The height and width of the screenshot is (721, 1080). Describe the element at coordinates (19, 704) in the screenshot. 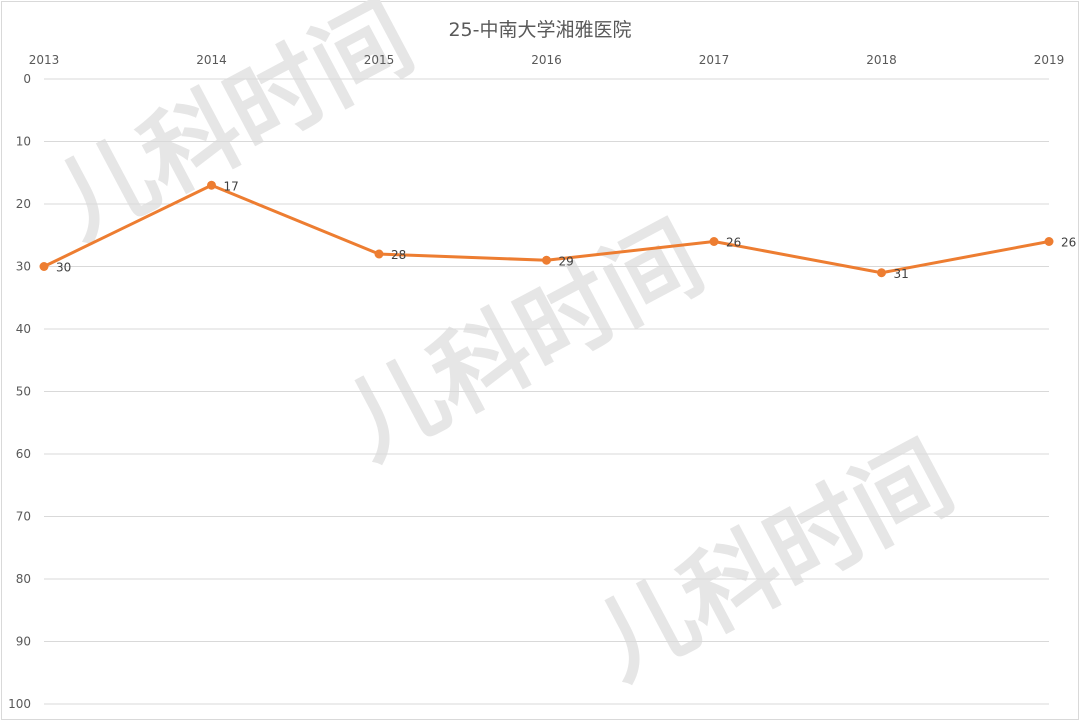

I see `y-tick-label: 100` at that location.